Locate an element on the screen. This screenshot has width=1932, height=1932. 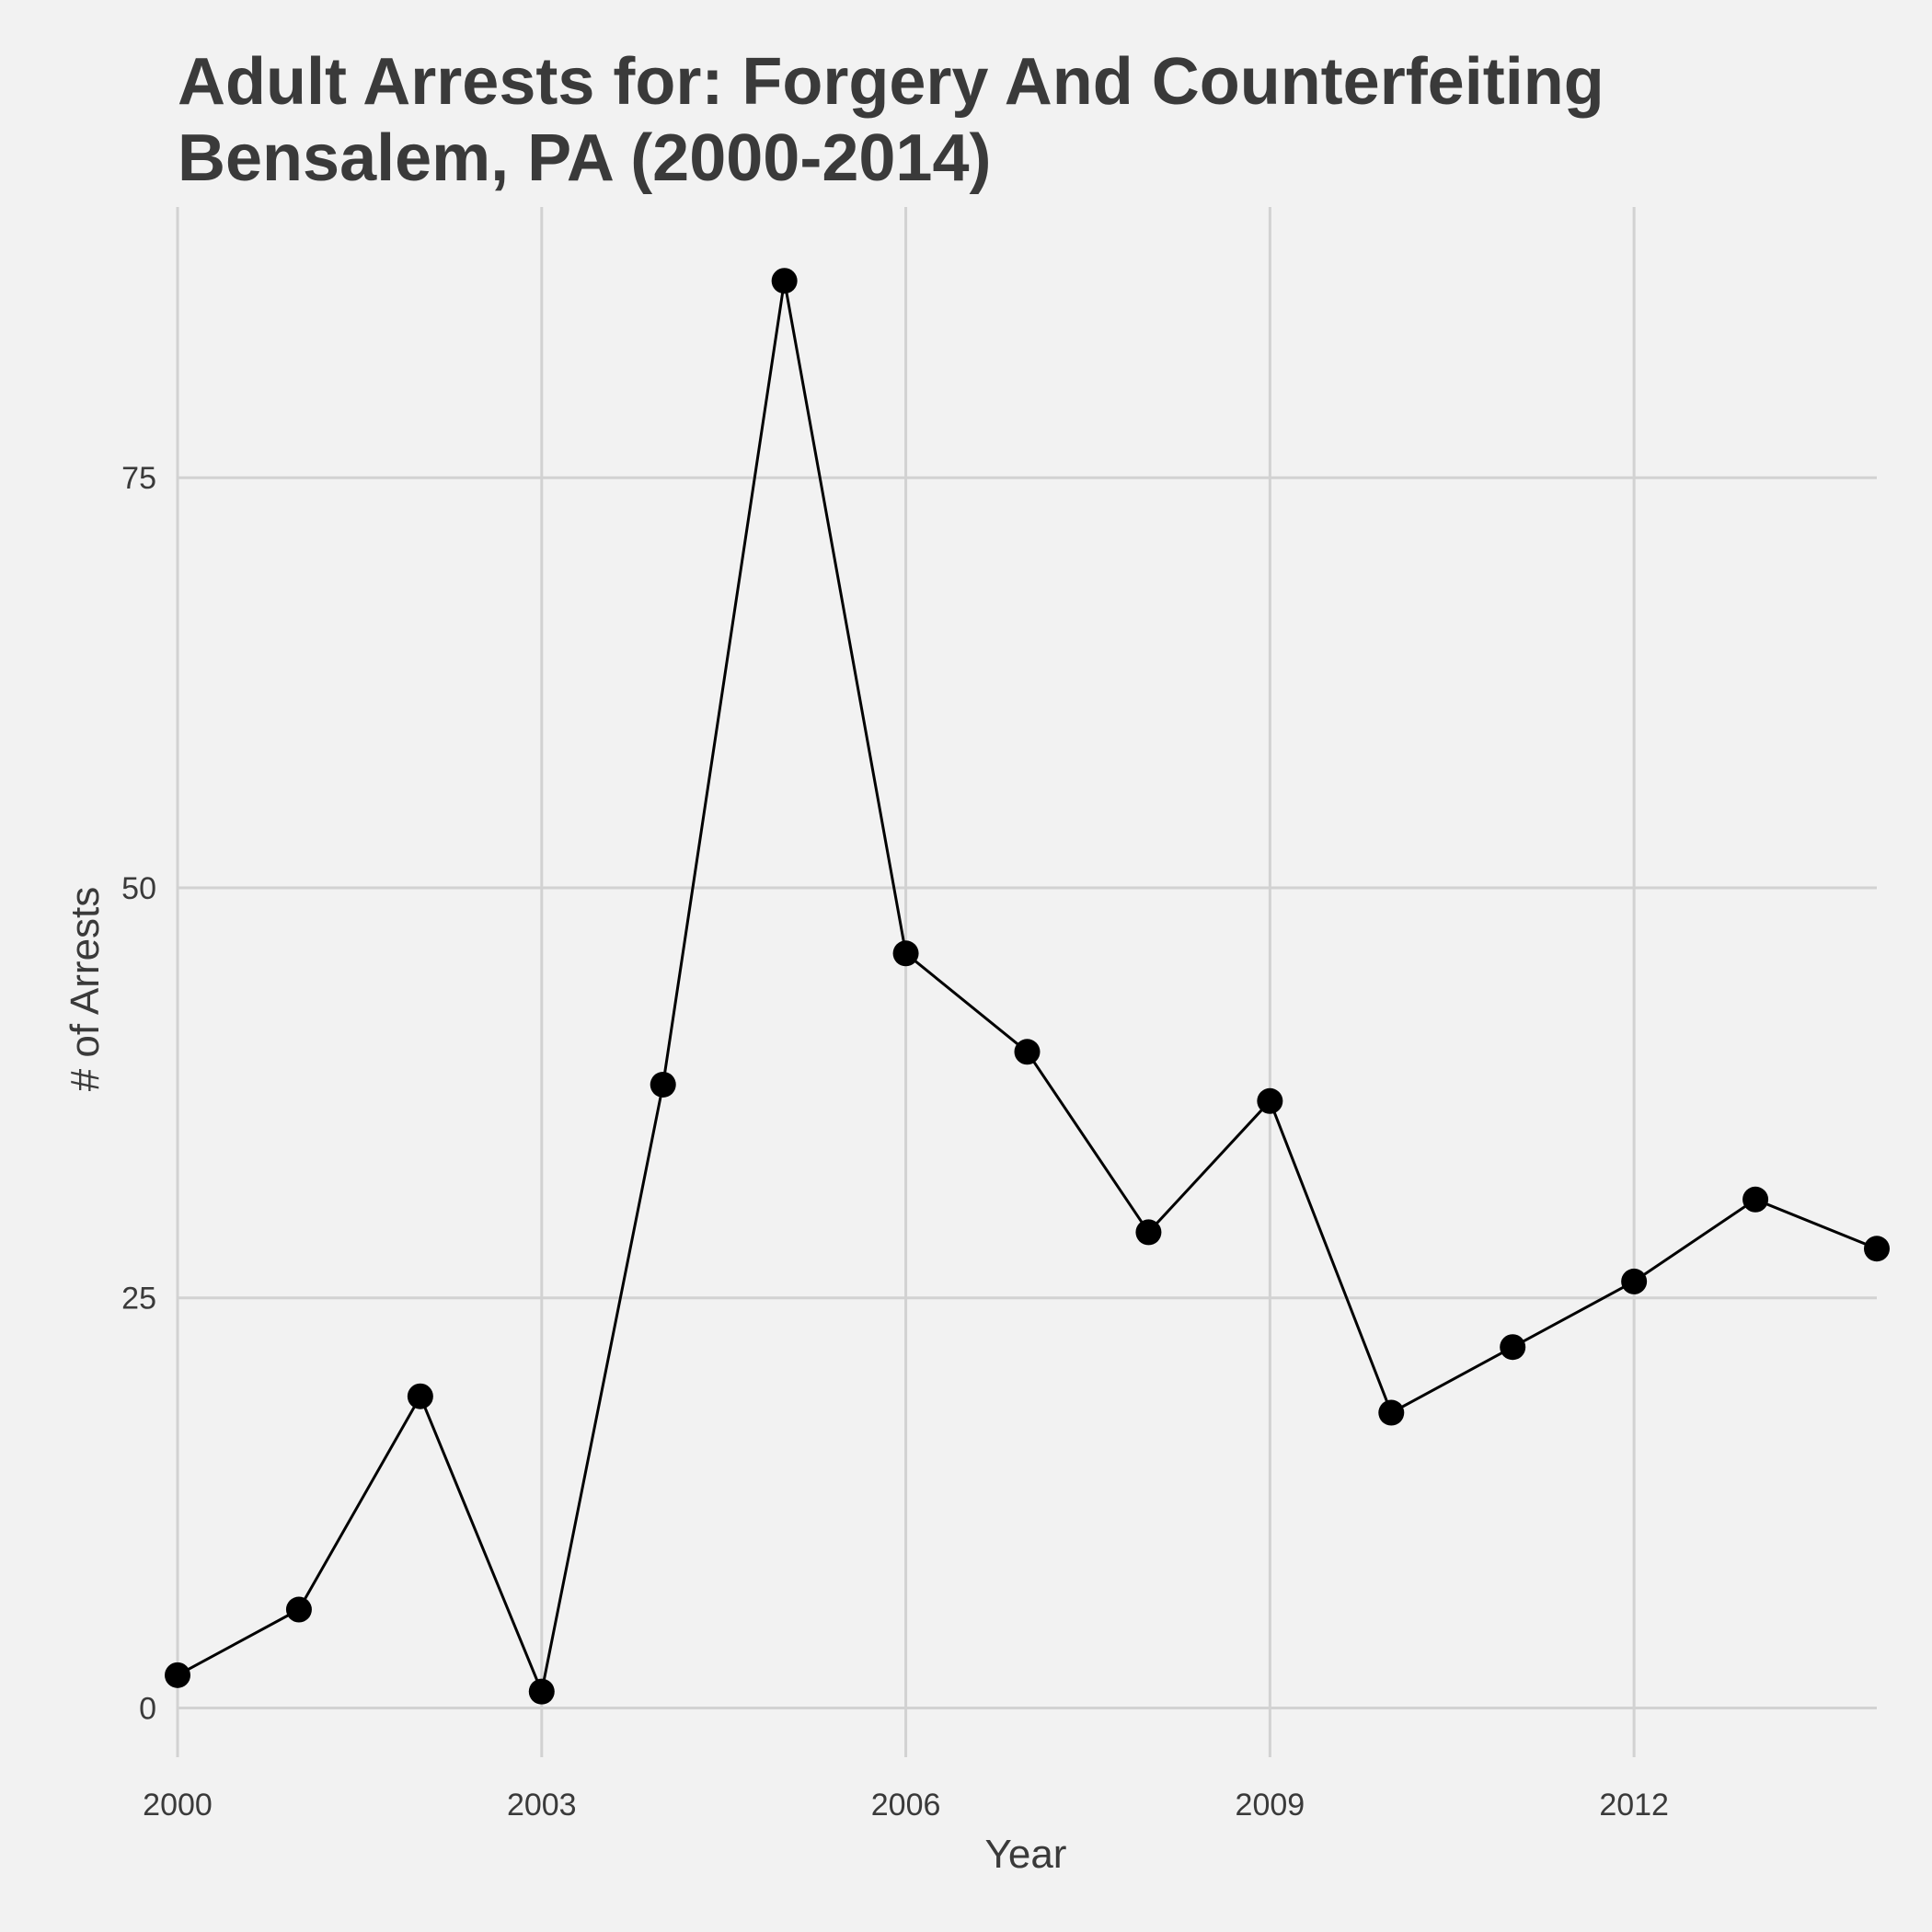
y-tick-label: 75 is located at coordinates (138, 478).